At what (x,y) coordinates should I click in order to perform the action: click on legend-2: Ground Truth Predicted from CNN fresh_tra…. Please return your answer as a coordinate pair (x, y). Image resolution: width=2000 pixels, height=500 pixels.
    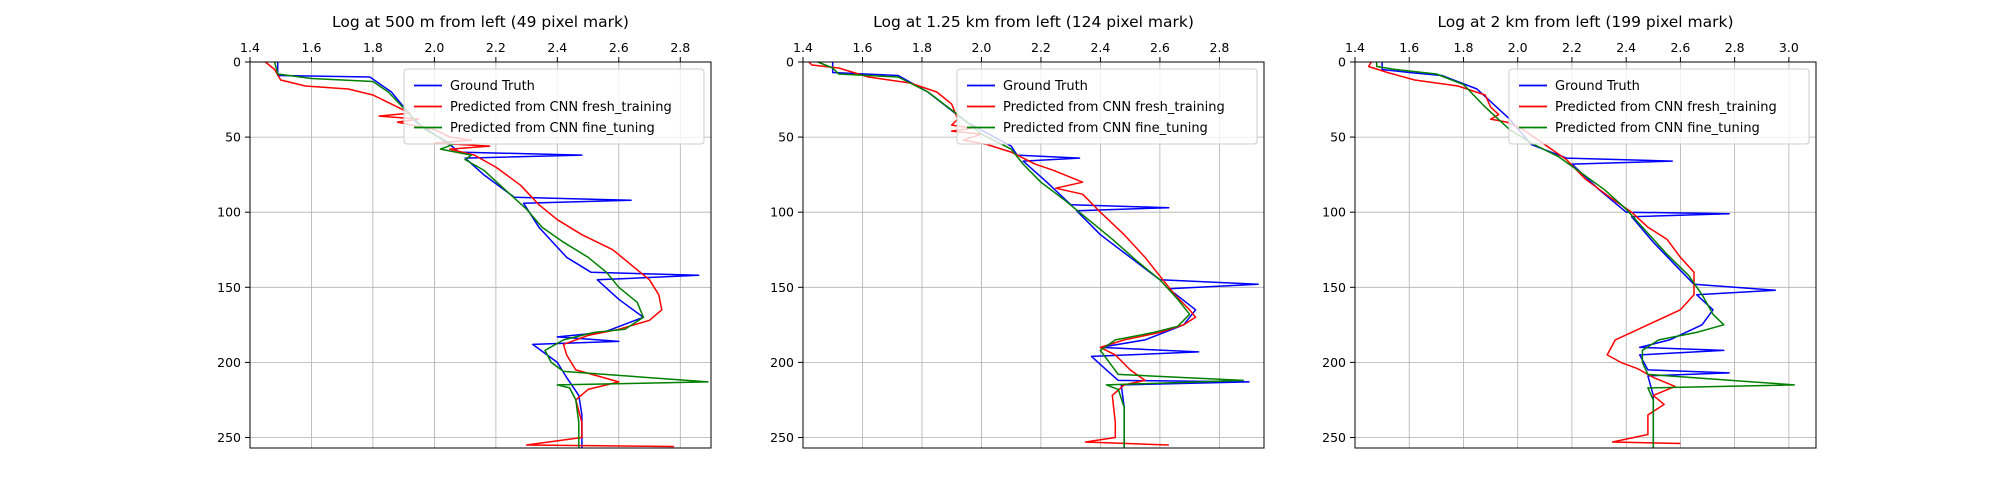
    Looking at the image, I should click on (1107, 106).